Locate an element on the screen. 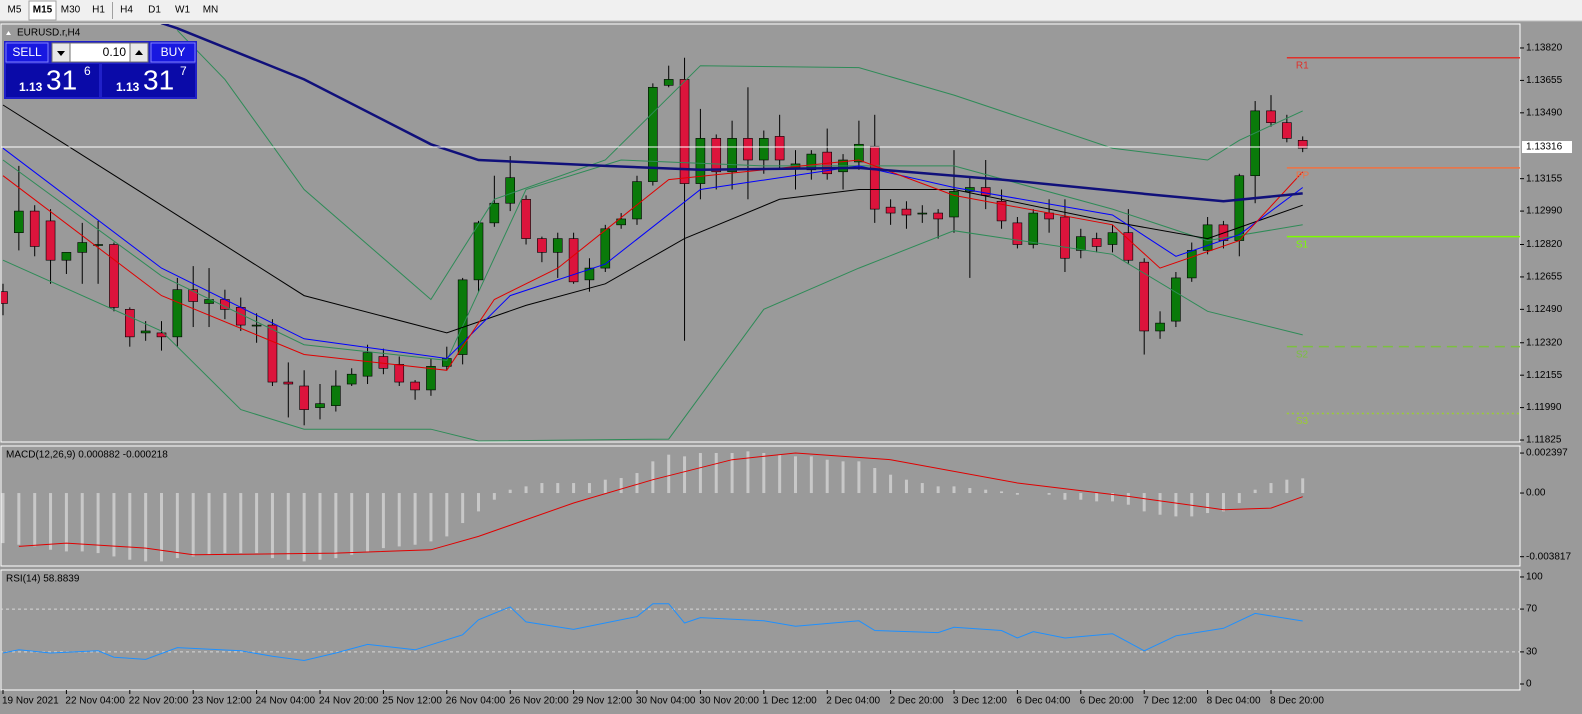 The width and height of the screenshot is (1582, 714). pivot-label: S3 is located at coordinates (1302, 421).